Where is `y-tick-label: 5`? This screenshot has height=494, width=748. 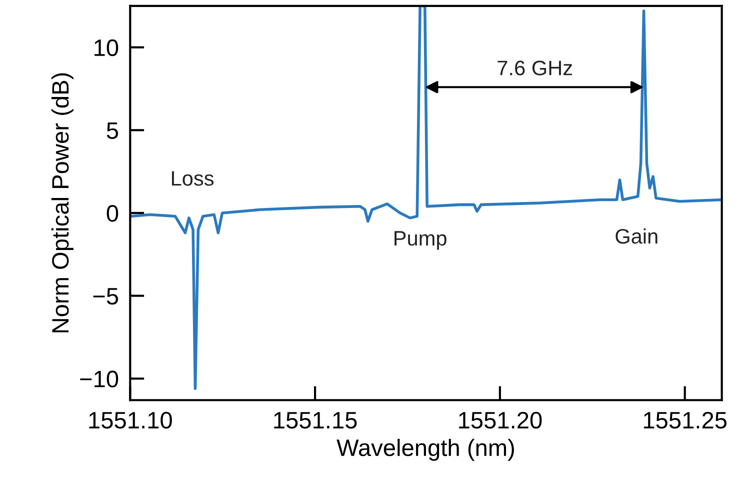
y-tick-label: 5 is located at coordinates (112, 130).